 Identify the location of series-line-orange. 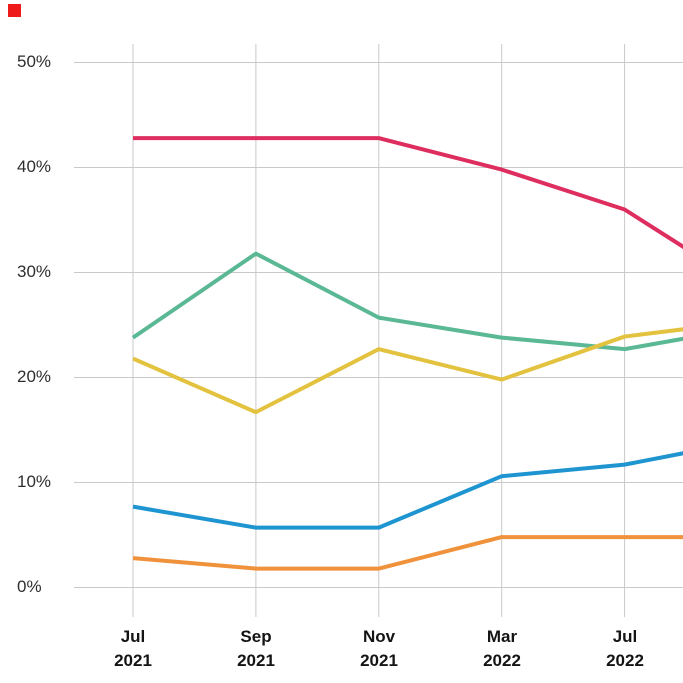
(407, 553).